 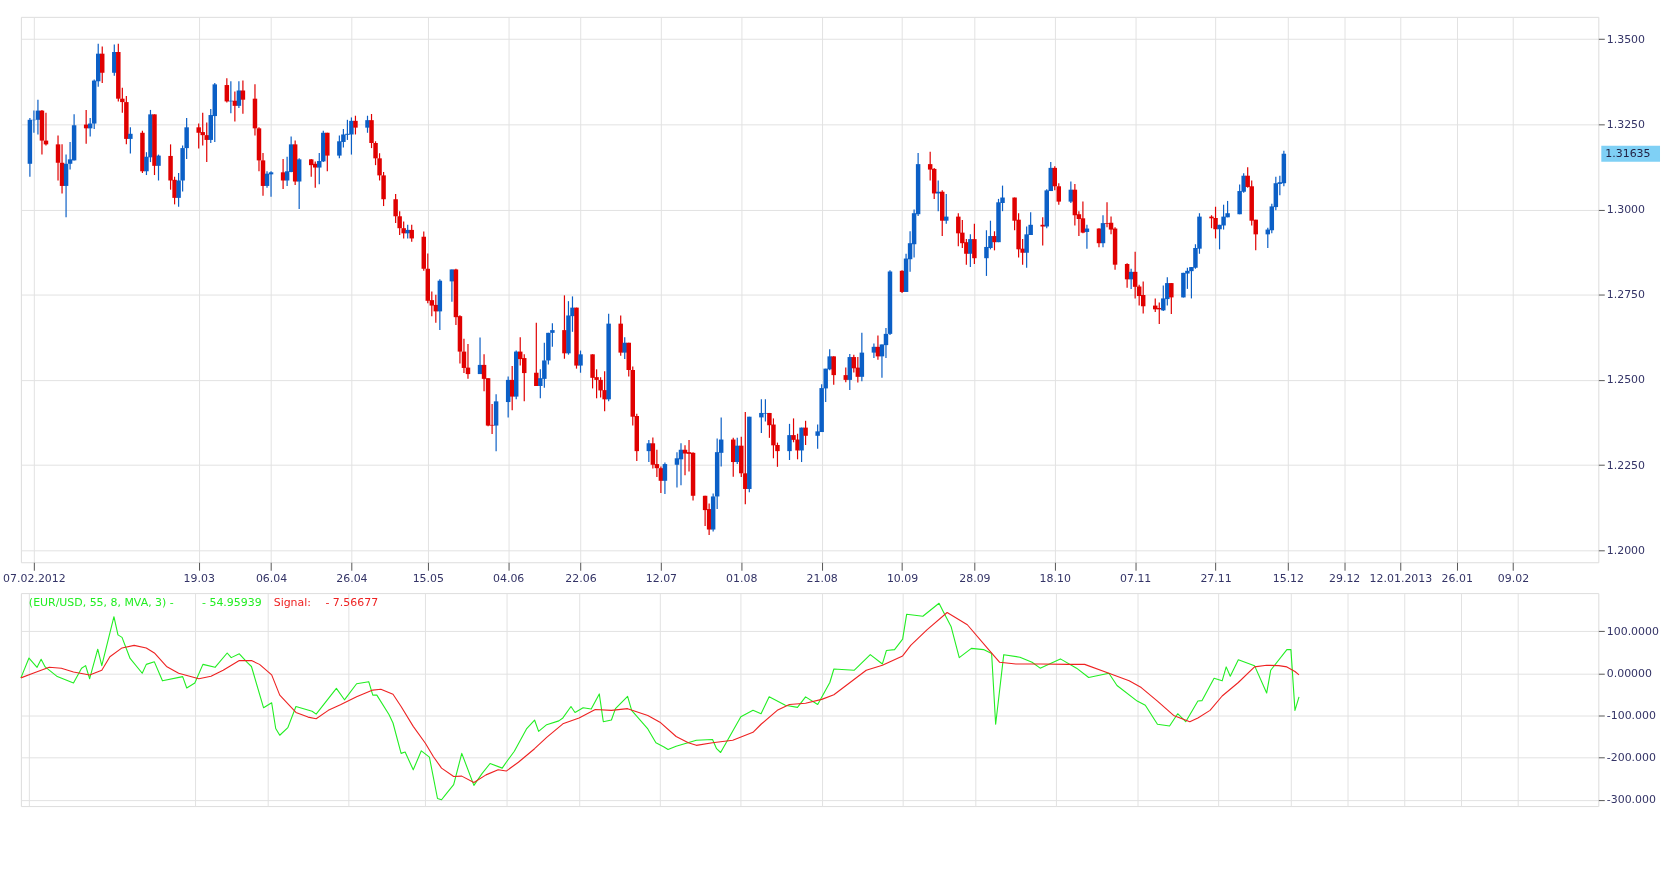 I want to click on y-tick-label: 1.2500, so click(x=1626, y=380).